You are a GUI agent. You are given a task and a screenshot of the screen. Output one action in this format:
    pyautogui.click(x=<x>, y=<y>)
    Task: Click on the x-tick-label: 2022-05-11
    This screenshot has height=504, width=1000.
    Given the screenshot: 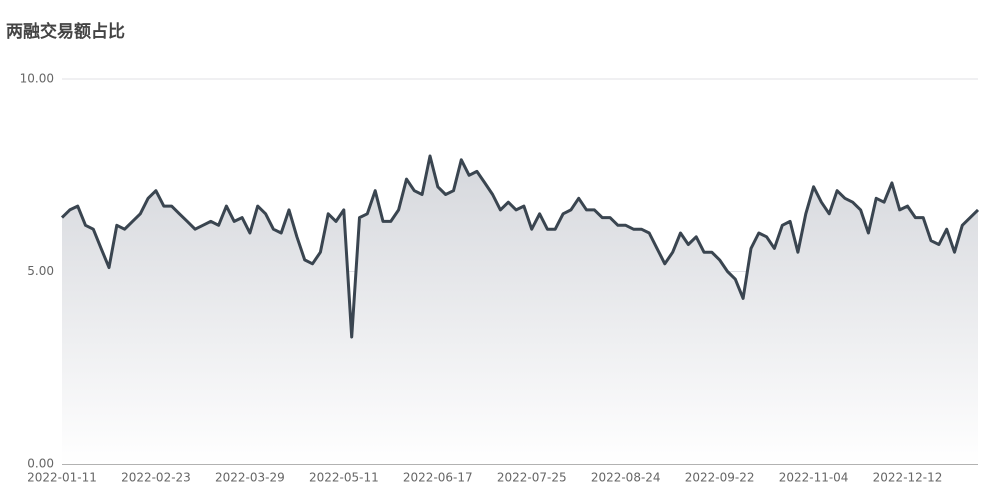 What is the action you would take?
    pyautogui.click(x=344, y=478)
    